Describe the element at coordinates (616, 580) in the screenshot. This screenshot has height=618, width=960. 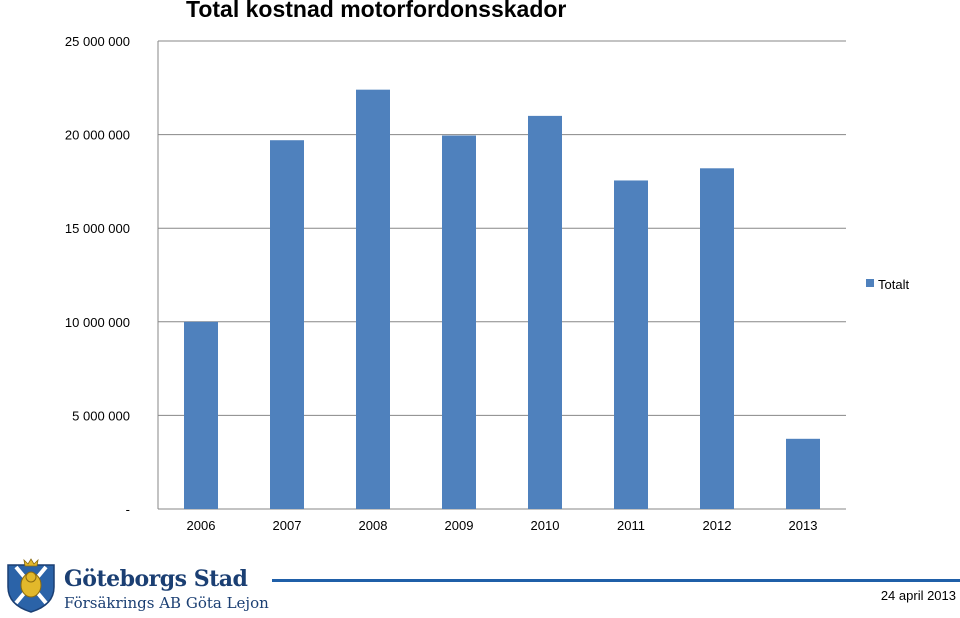
I see `footer-divider` at that location.